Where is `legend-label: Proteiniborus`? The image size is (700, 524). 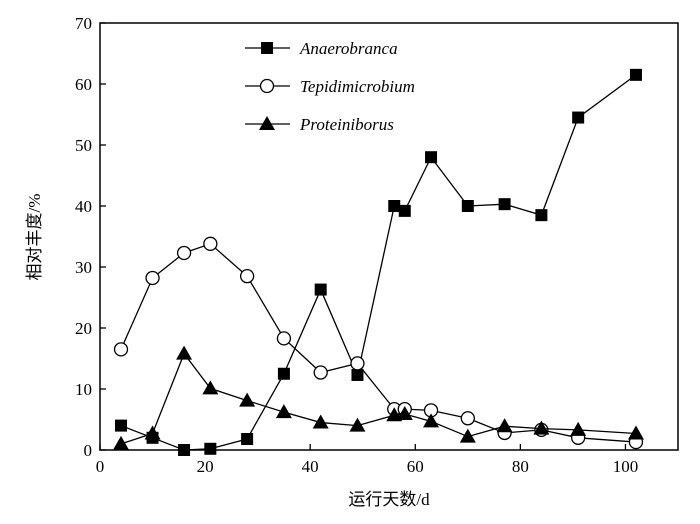 legend-label: Proteiniborus is located at coordinates (346, 124).